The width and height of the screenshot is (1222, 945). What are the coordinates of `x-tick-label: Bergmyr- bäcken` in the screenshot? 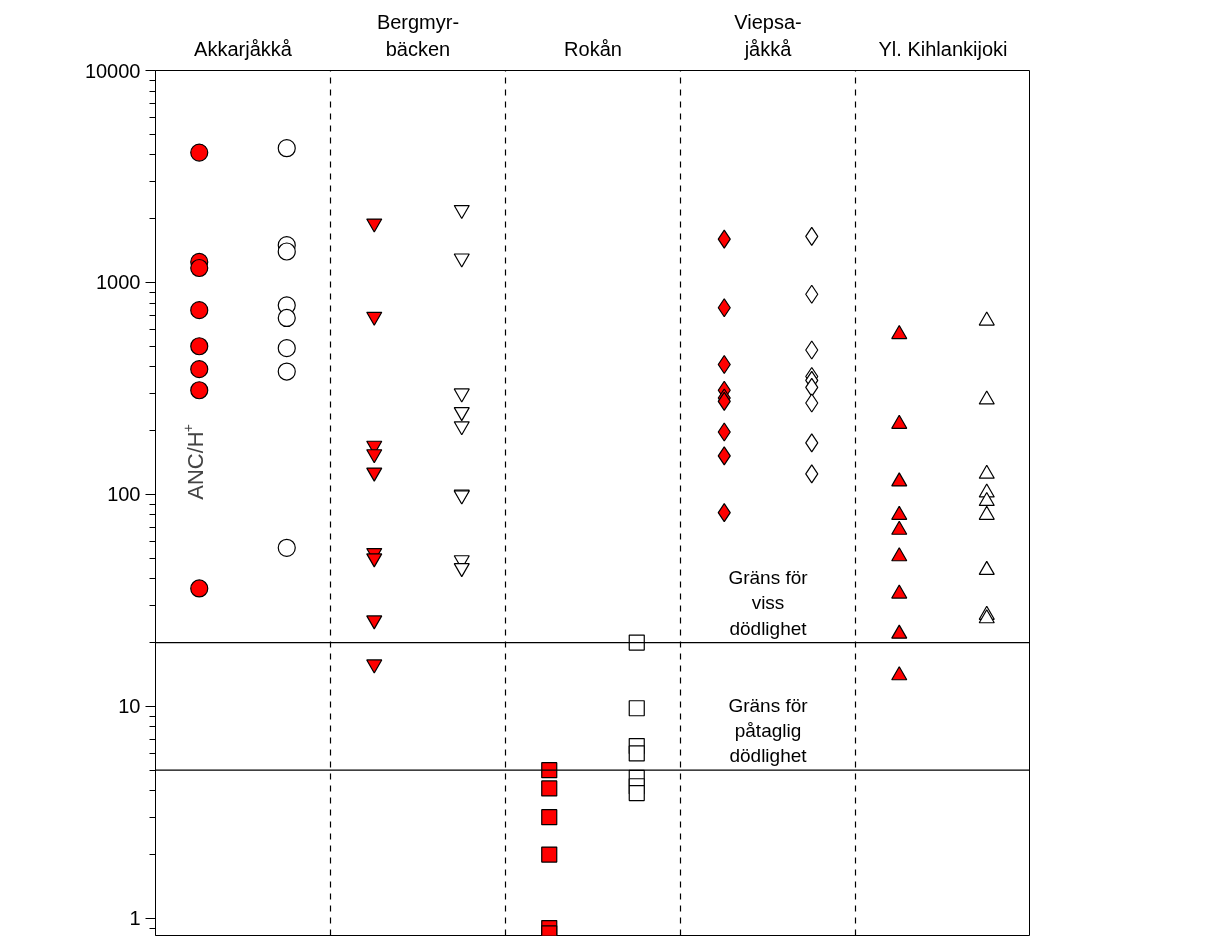 It's located at (418, 35).